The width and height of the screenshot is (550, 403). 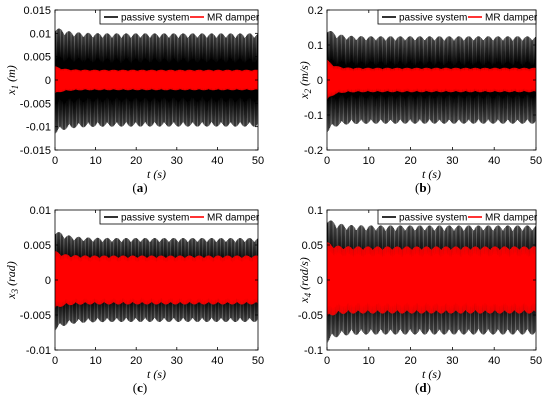 What do you see at coordinates (310, 316) in the screenshot?
I see `y-tick-label: -0.05` at bounding box center [310, 316].